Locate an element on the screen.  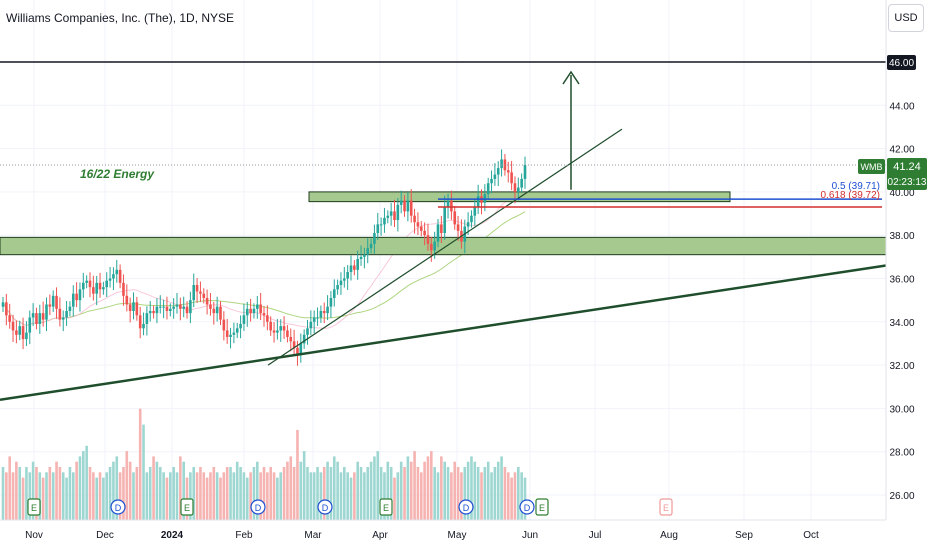
time-axis: Nov Dec 2024 Feb Mar Apr May Jun Jul Aug Sep Oct is located at coordinates (443, 530).